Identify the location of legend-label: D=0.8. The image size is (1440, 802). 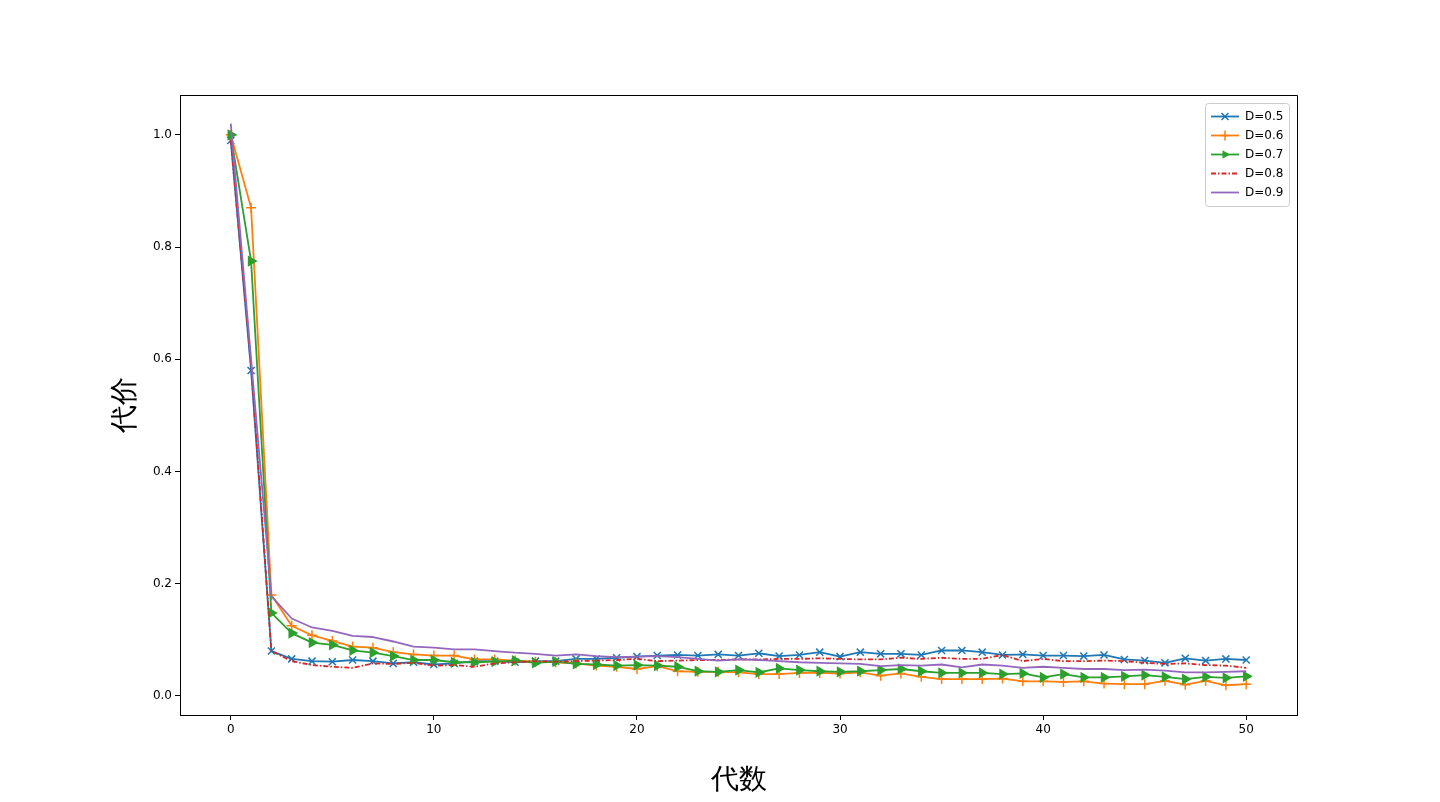
(1264, 172).